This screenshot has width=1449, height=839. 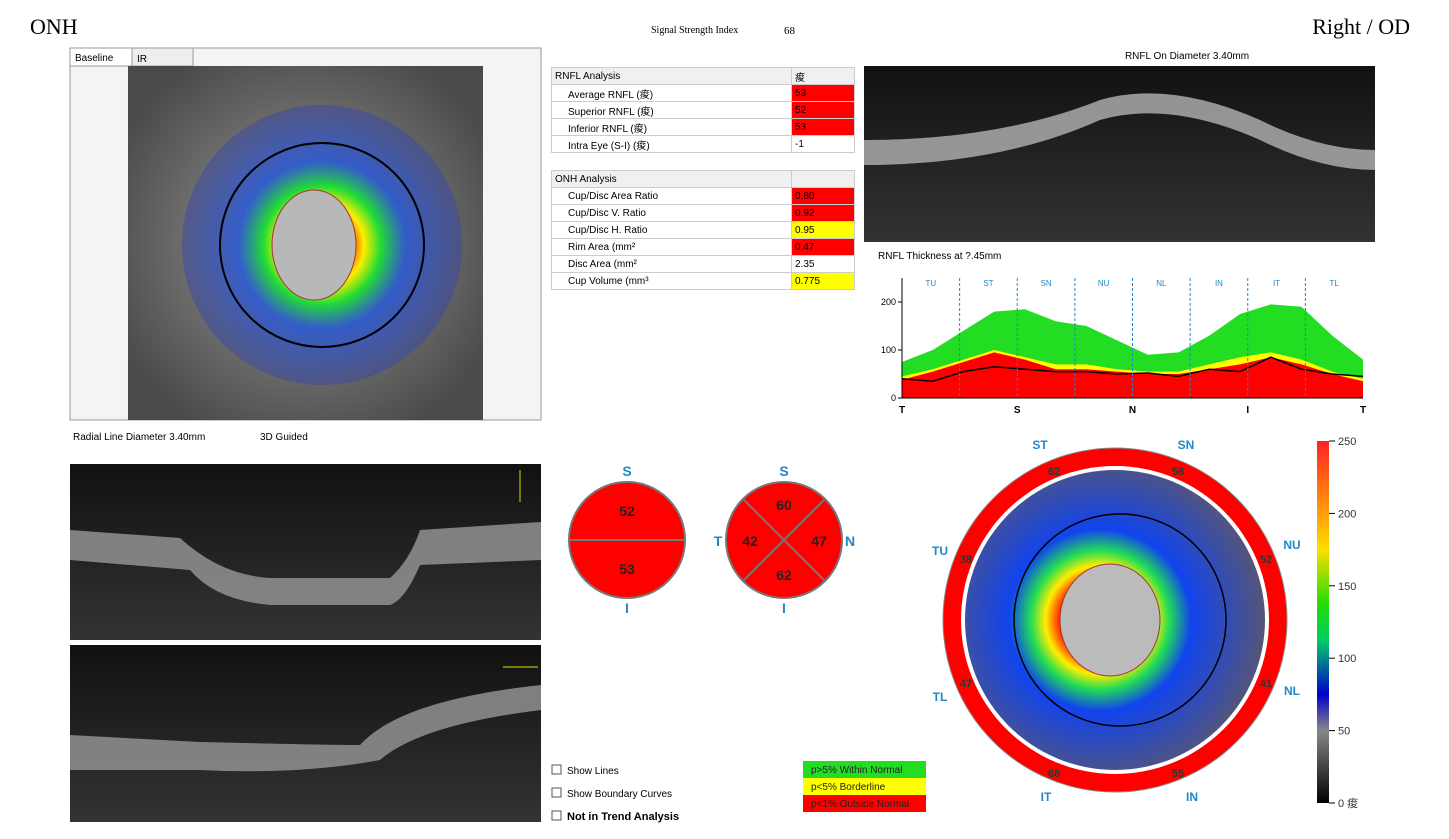 I want to click on quadrant-value: 52, so click(x=627, y=511).